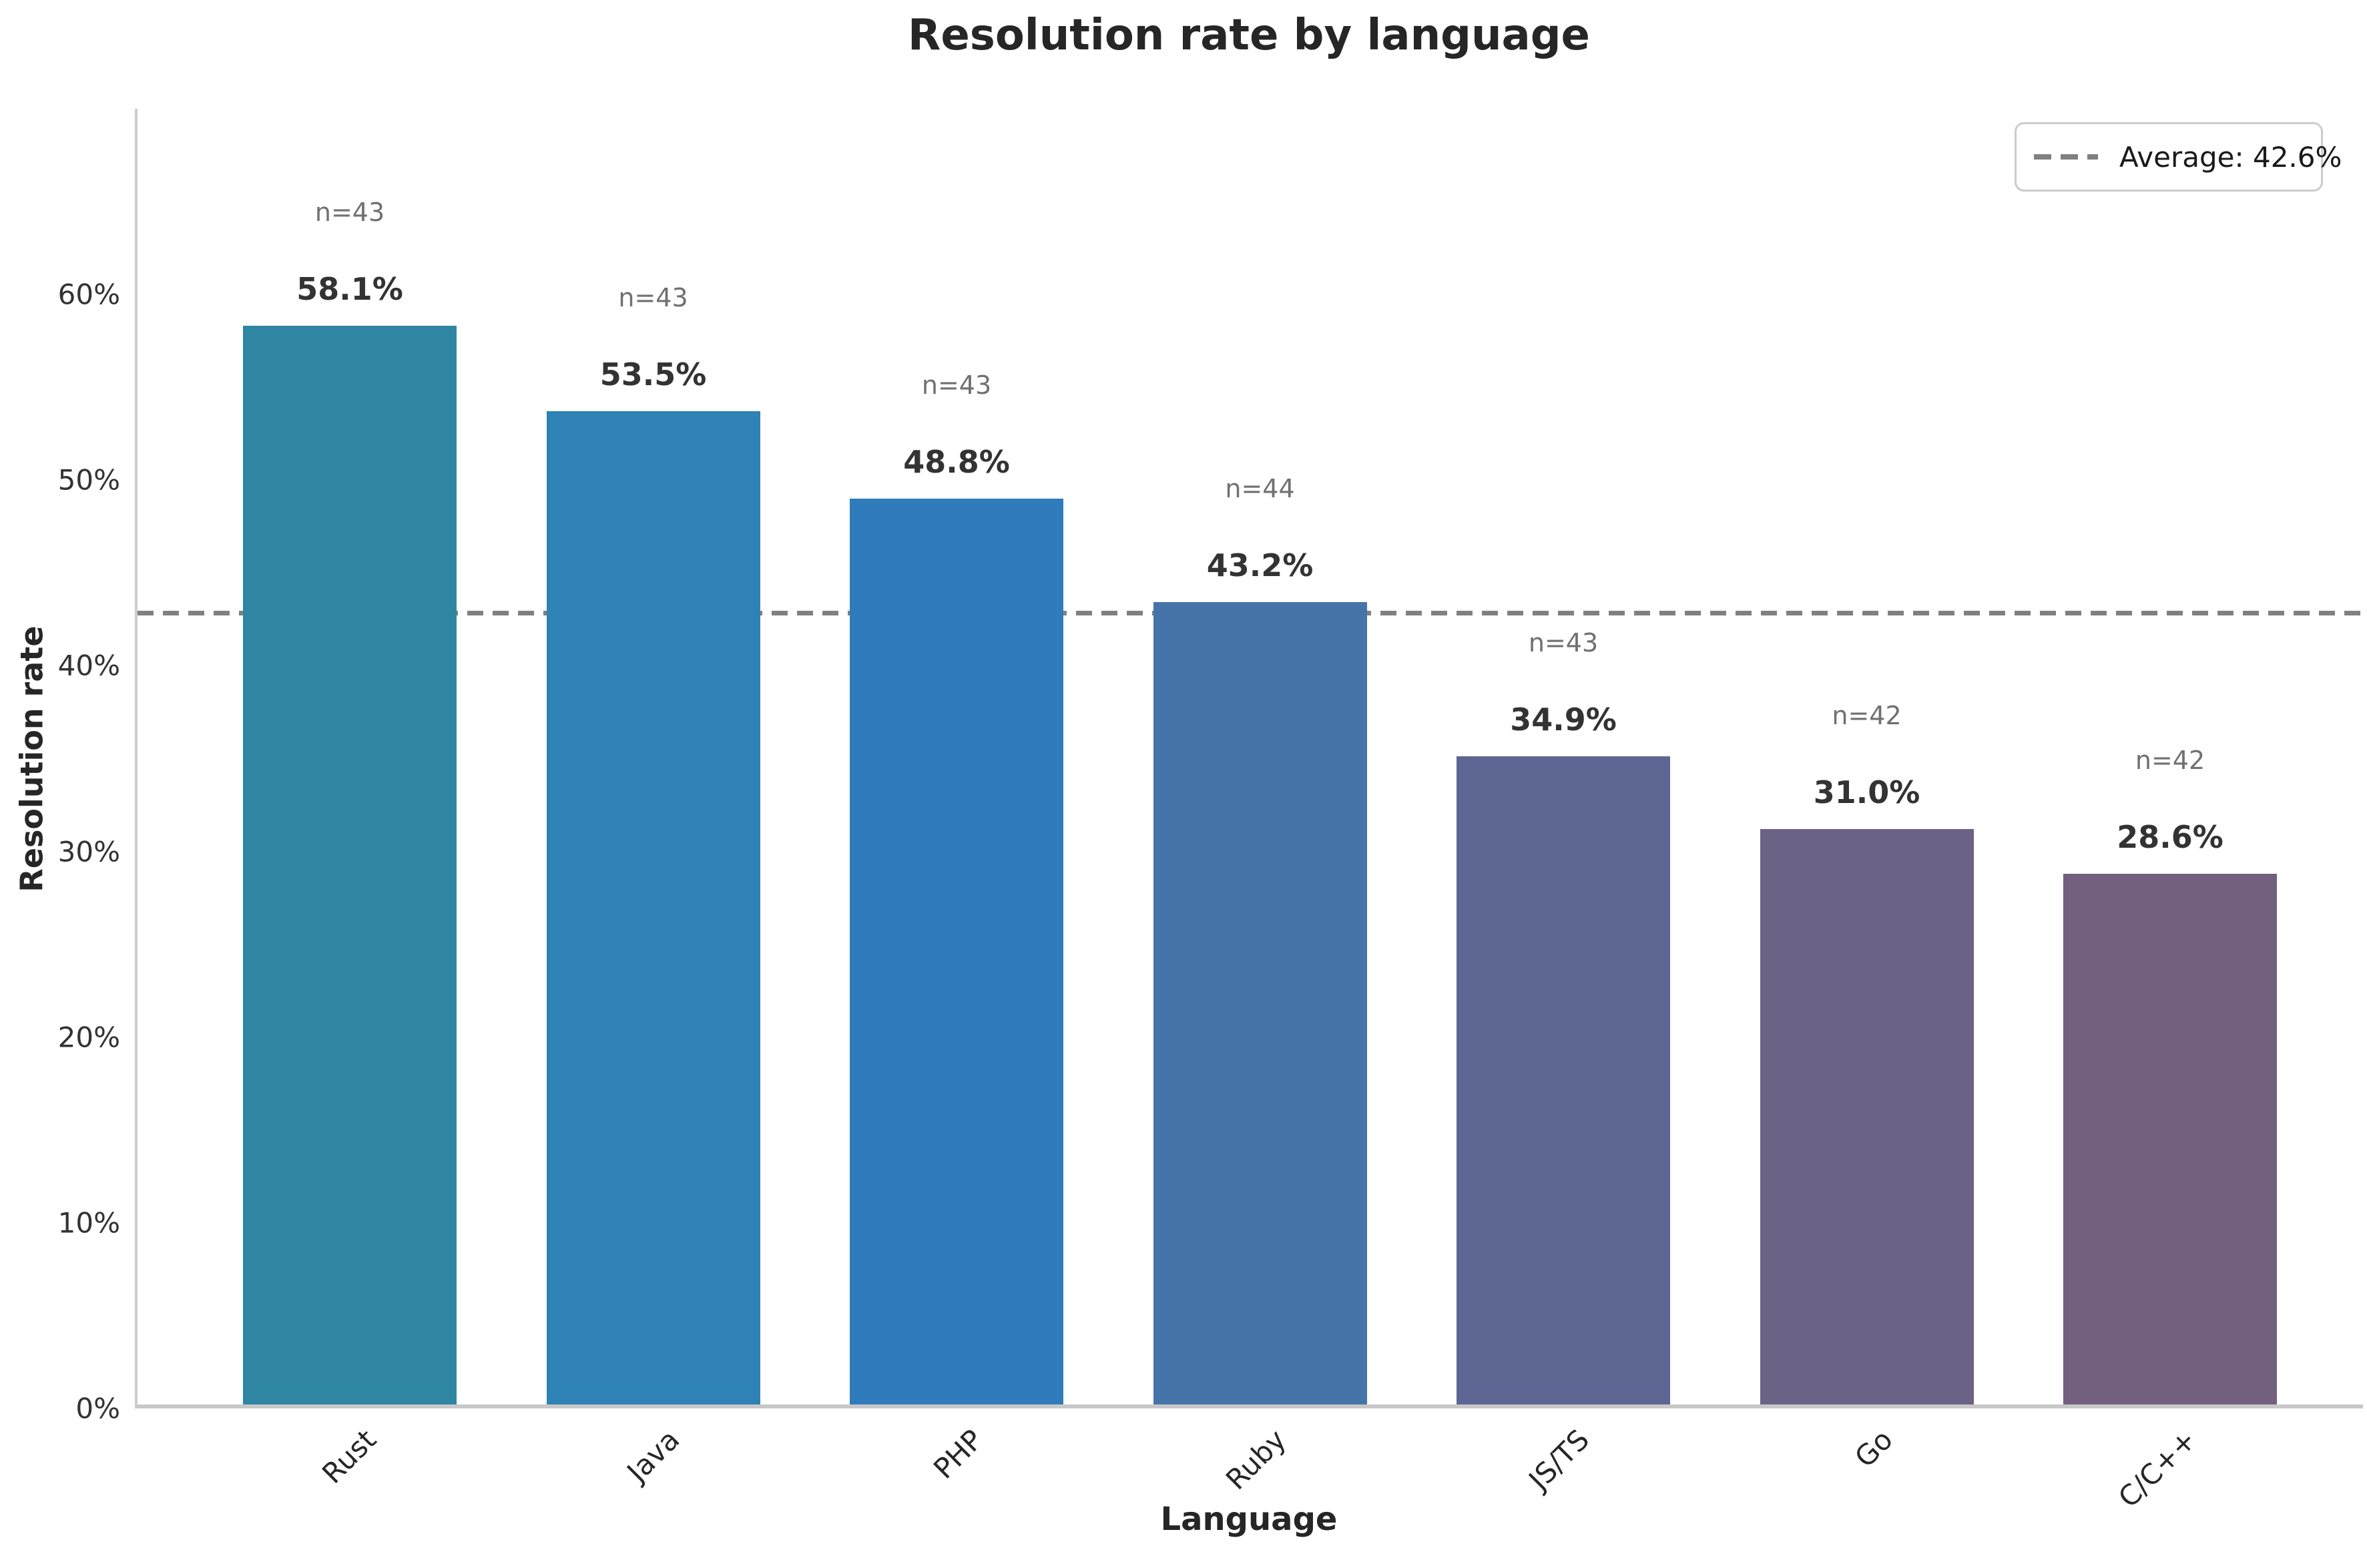 The width and height of the screenshot is (2367, 1568). Describe the element at coordinates (1260, 565) in the screenshot. I see `bar-value-label-ruby: 43.2%` at that location.